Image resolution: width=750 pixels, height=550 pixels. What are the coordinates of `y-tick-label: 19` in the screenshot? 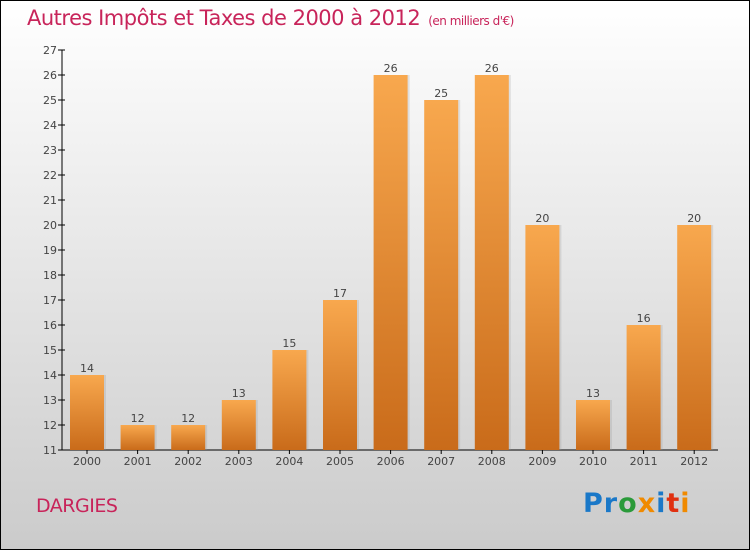 It's located at (50, 250).